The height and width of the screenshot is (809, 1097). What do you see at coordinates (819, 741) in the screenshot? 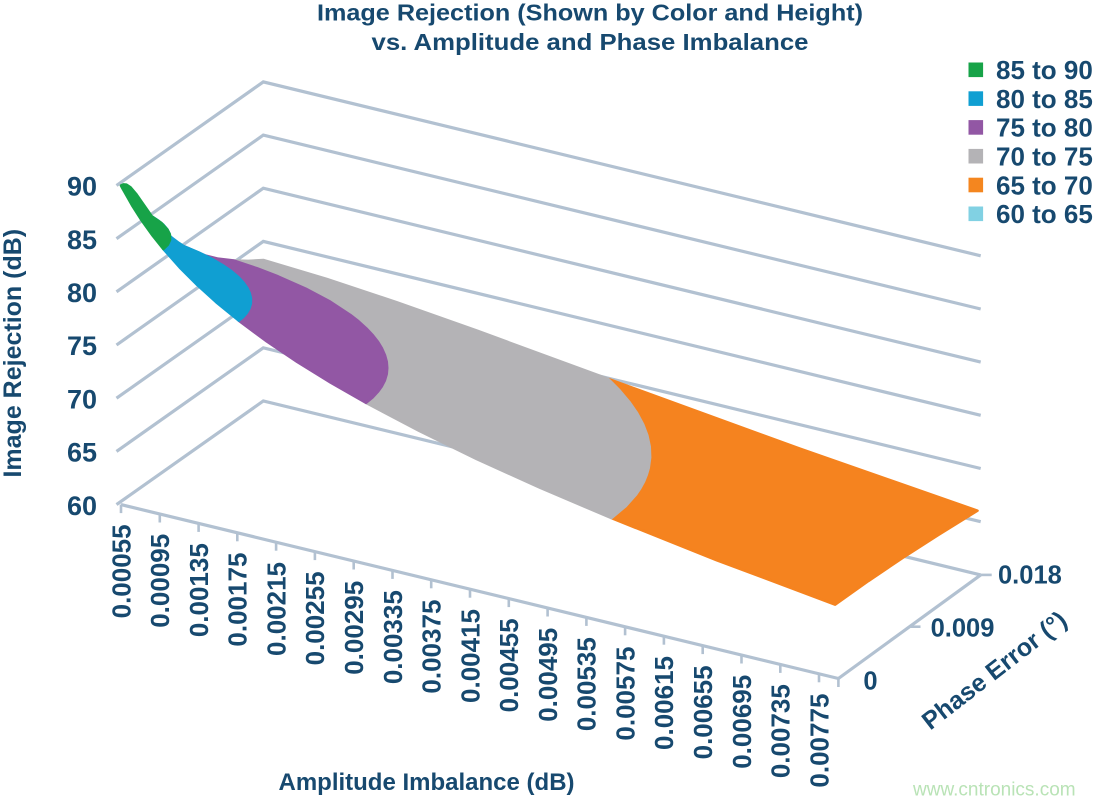
I see `svg-text: 0.00775` at bounding box center [819, 741].